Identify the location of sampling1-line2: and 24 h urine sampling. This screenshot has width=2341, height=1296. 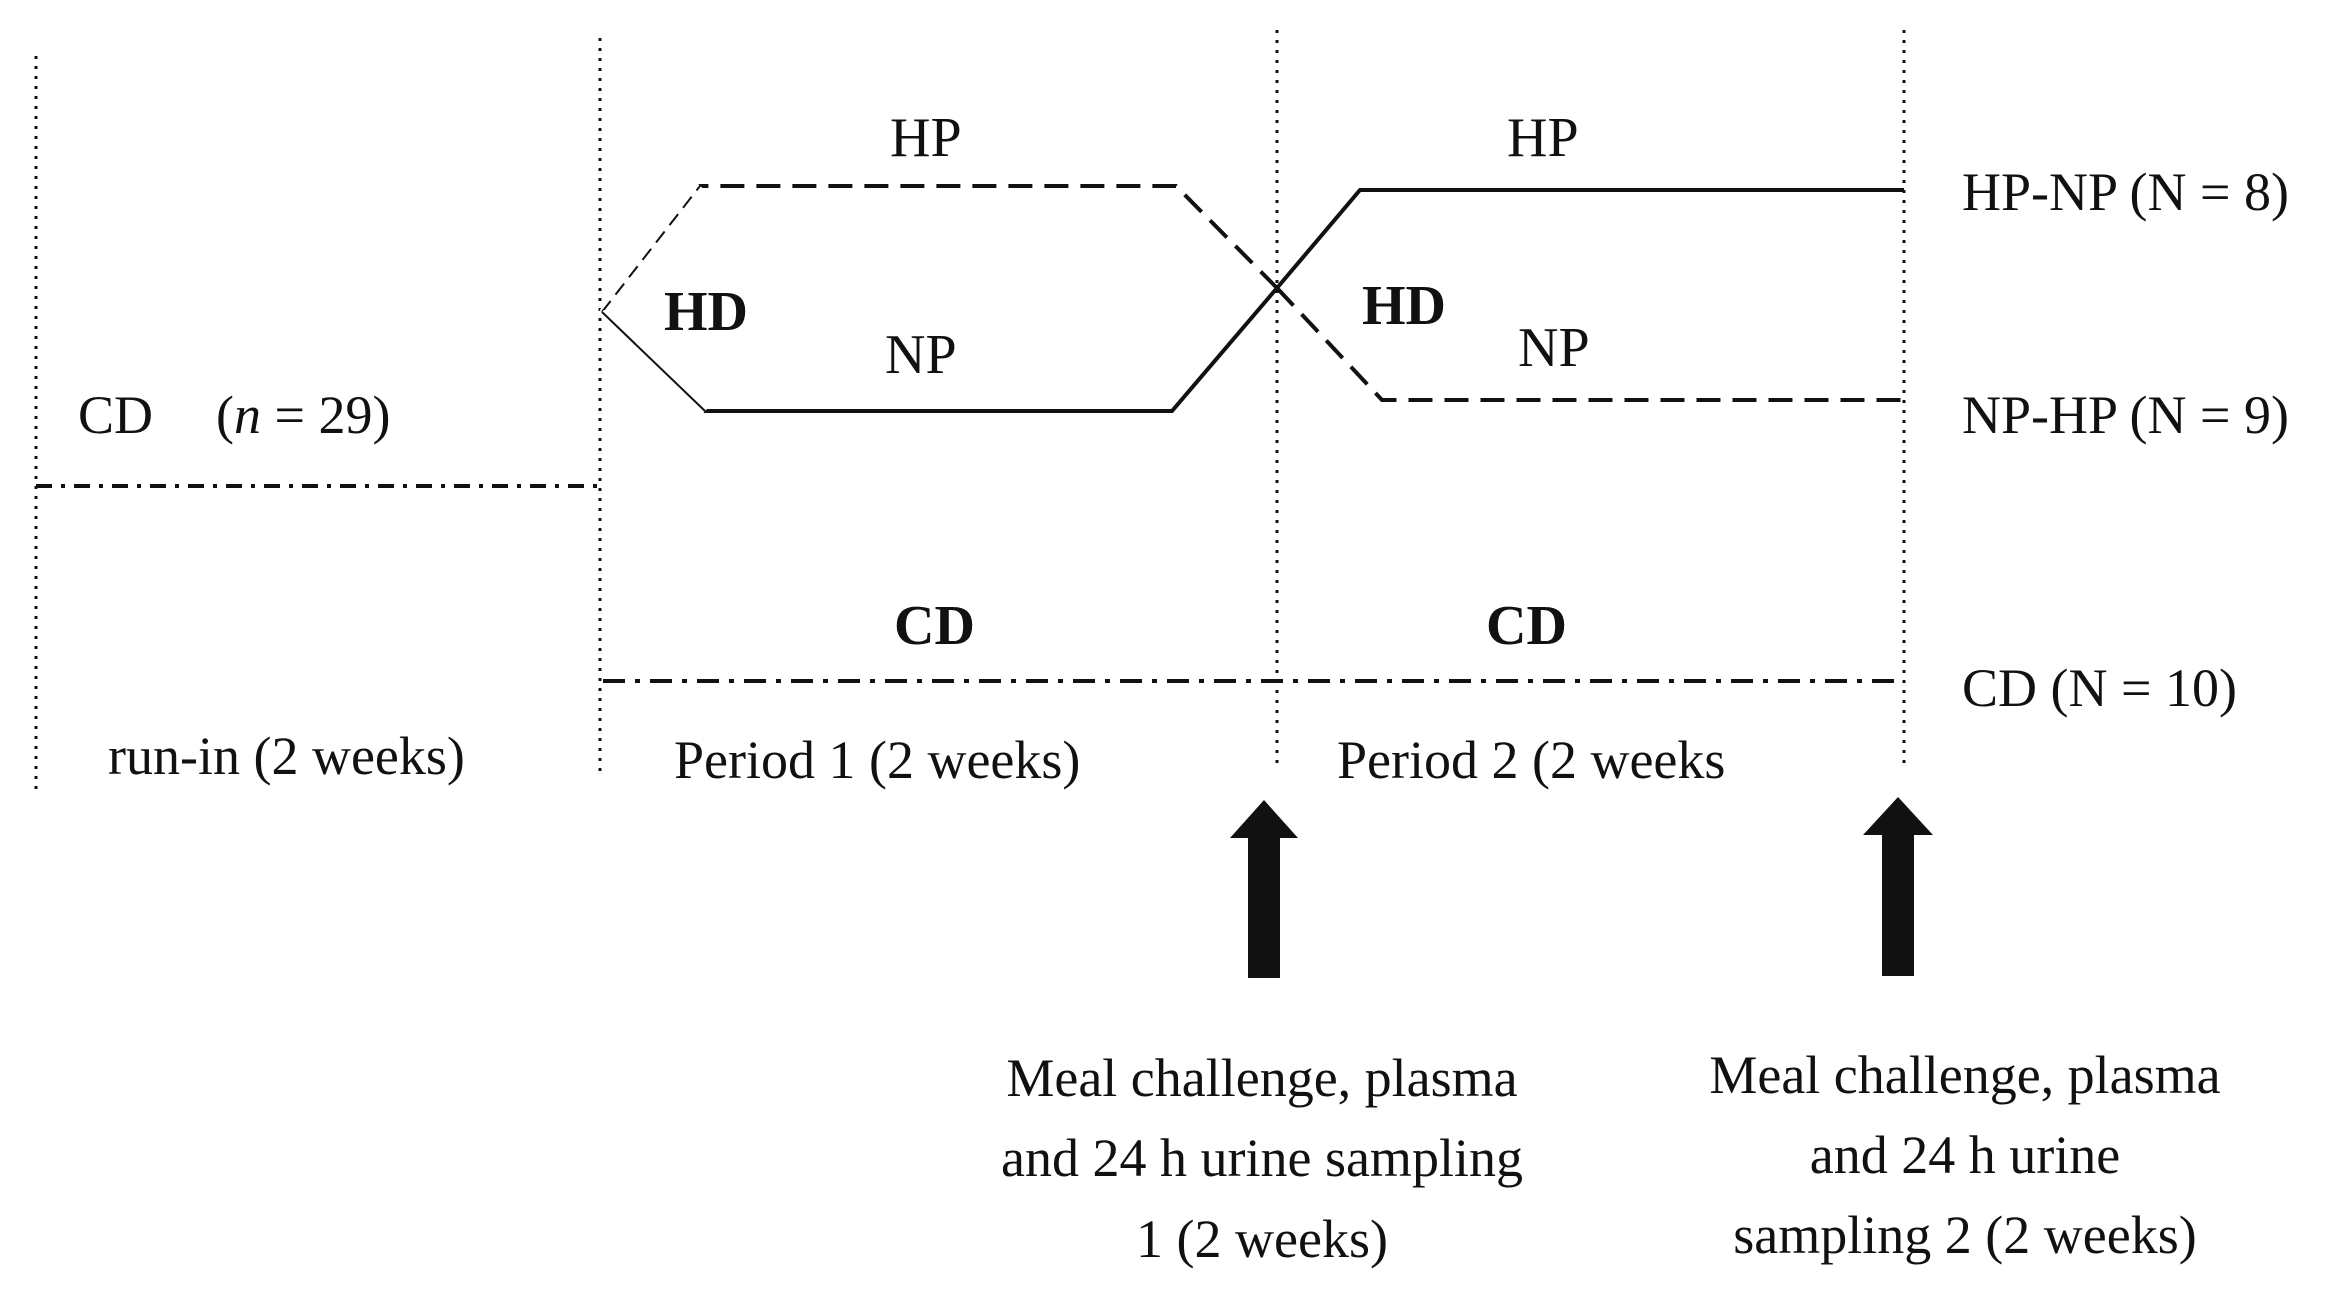
(1262, 1158).